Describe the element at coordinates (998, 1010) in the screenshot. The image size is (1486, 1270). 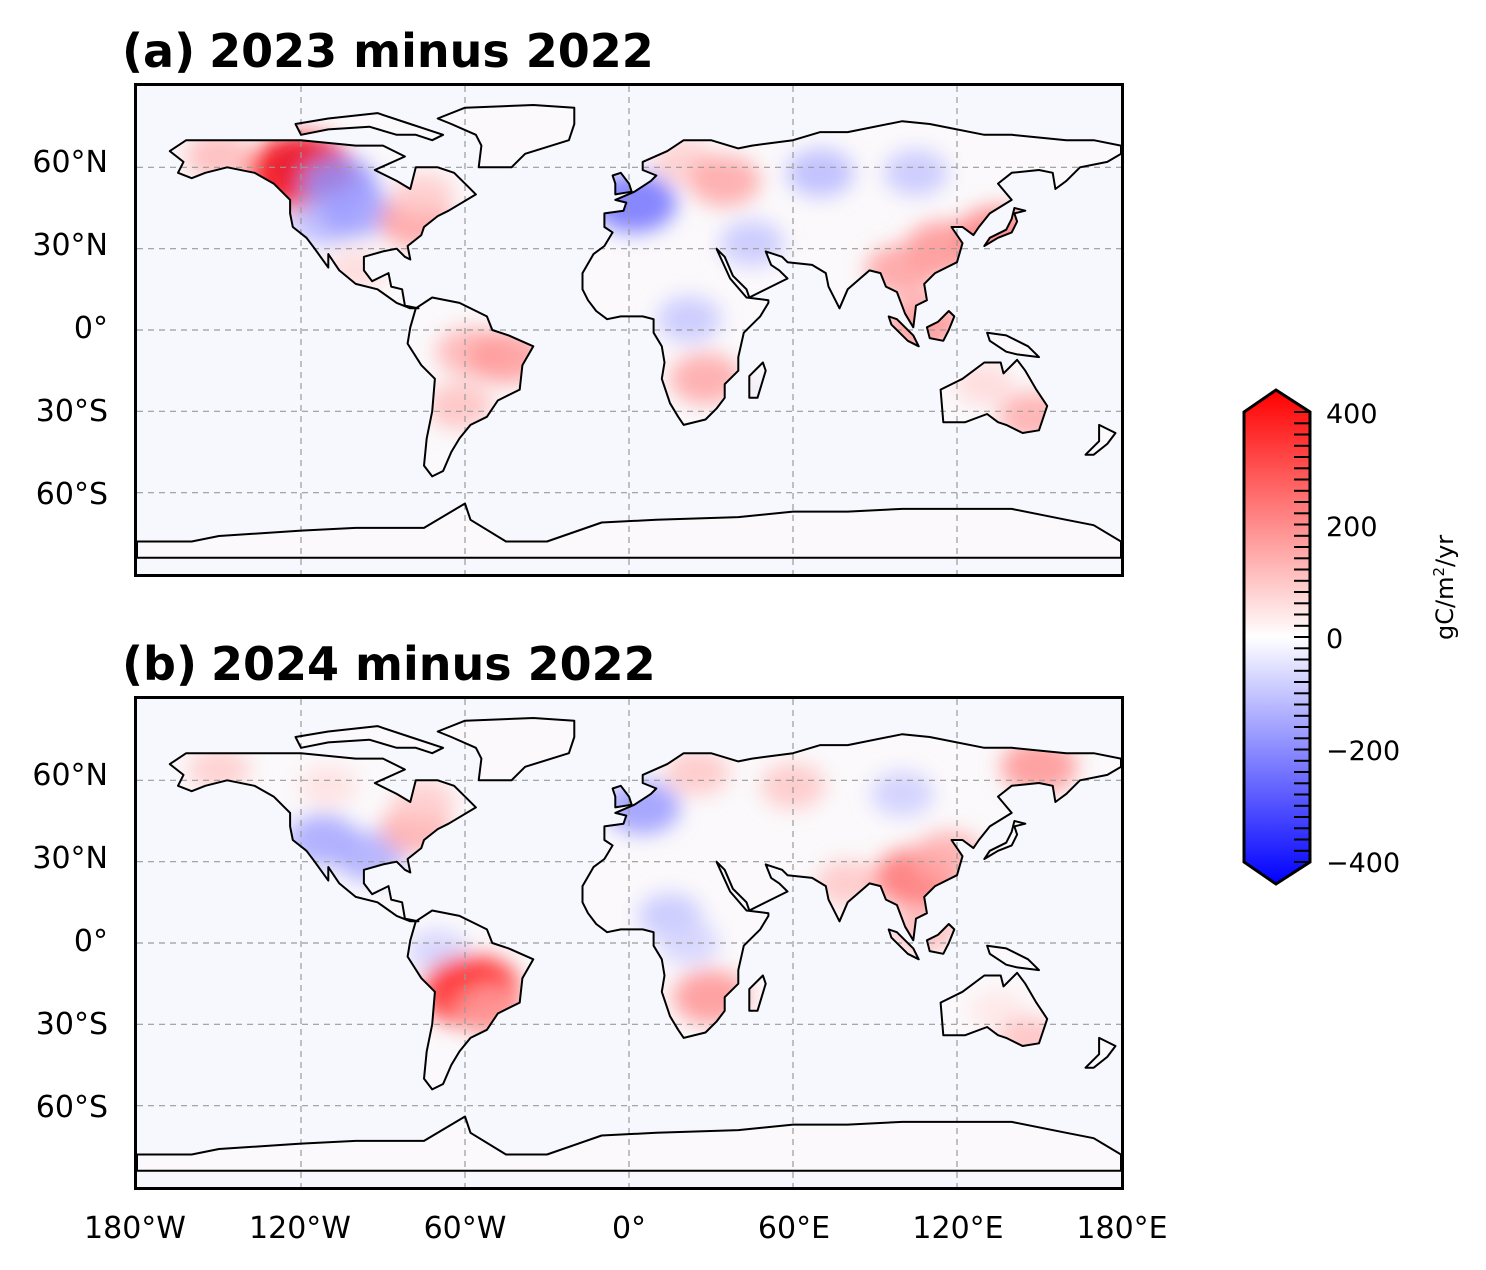
I see `anomaly-australia` at that location.